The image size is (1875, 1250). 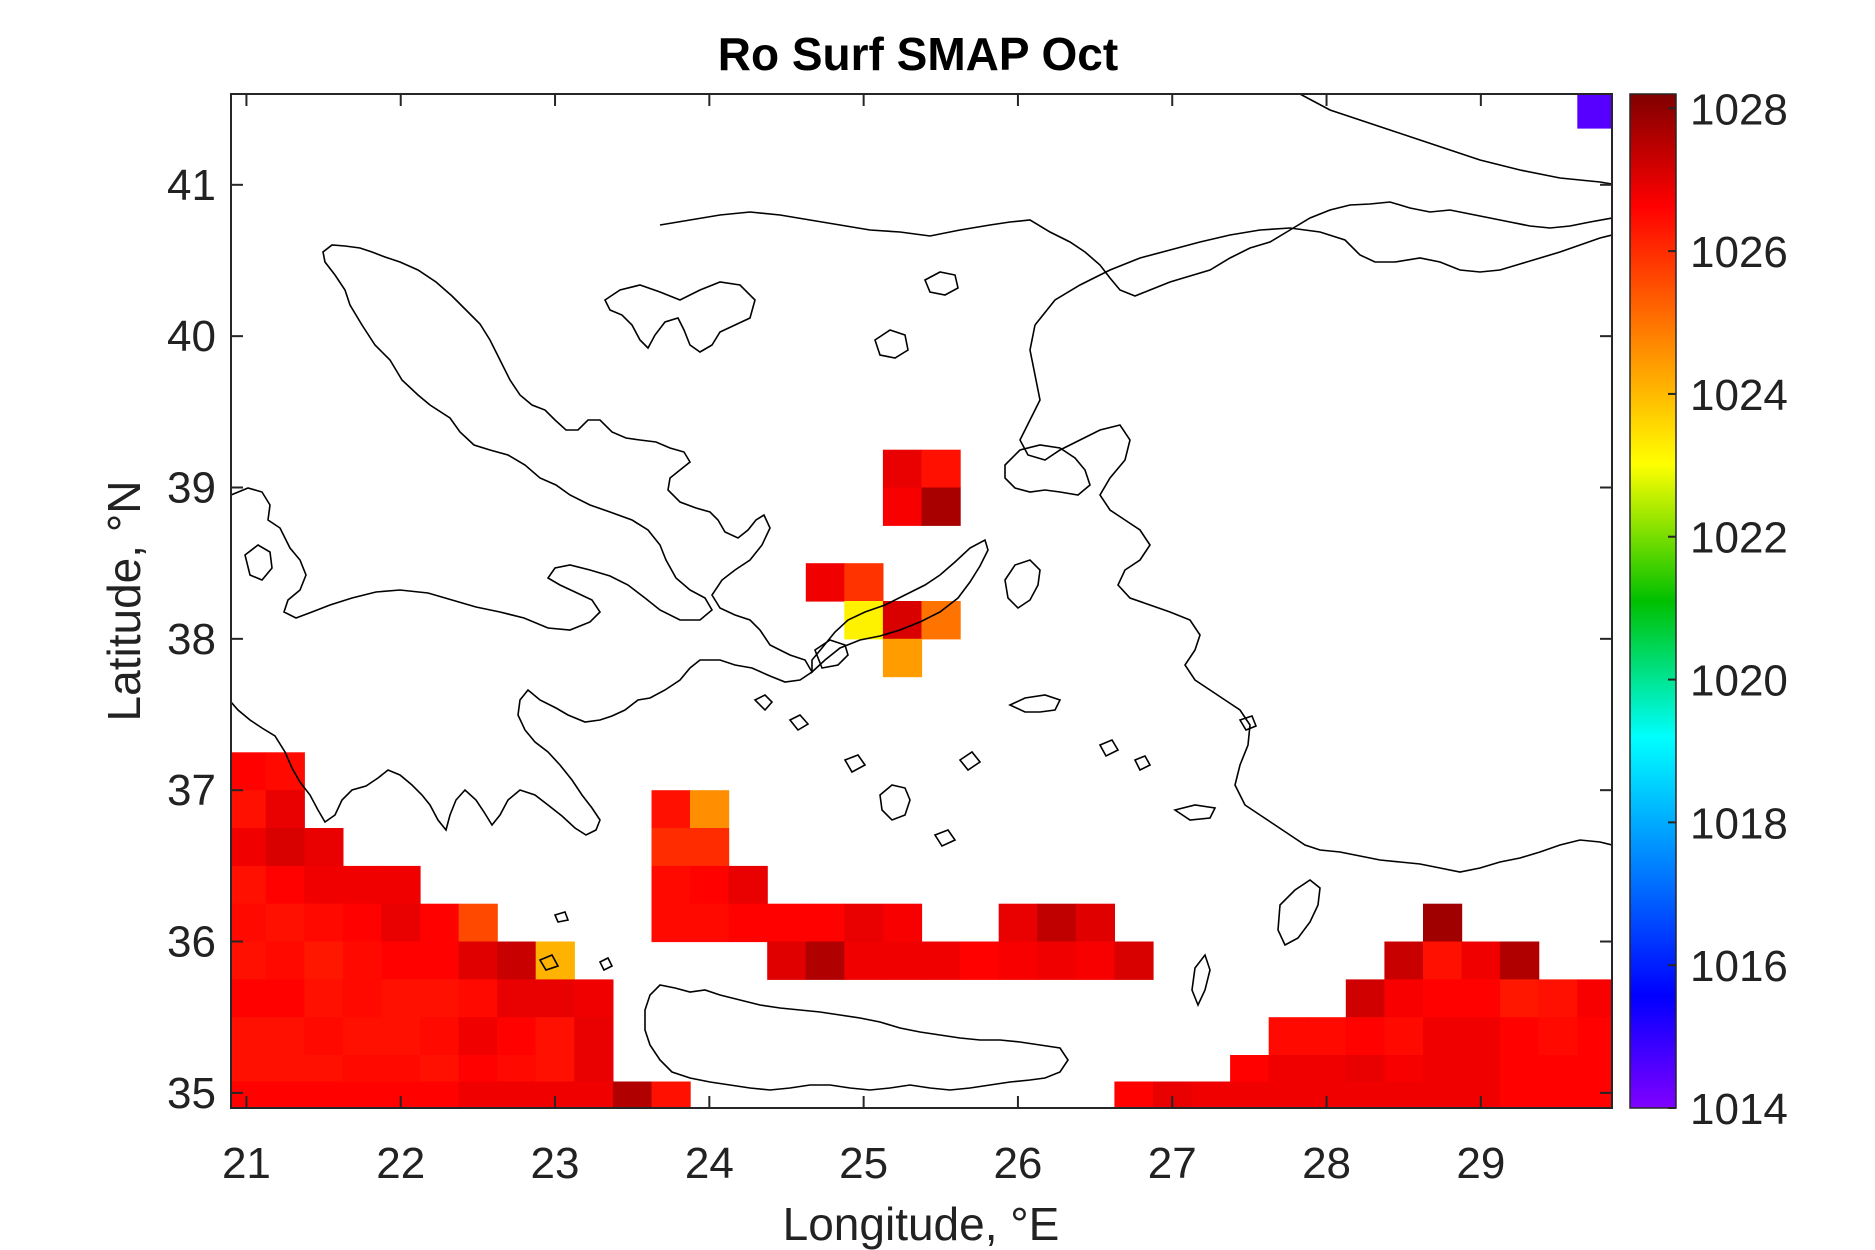 What do you see at coordinates (1299, 913) in the screenshot?
I see `coastline-rhodes` at bounding box center [1299, 913].